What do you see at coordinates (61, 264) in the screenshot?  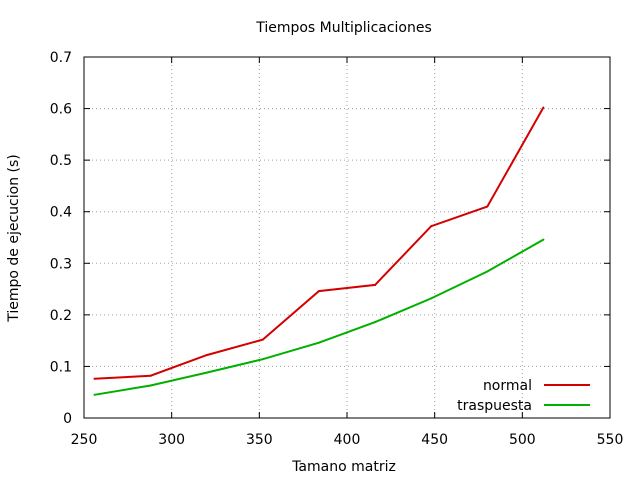 I see `y-tick-label: 0.3` at bounding box center [61, 264].